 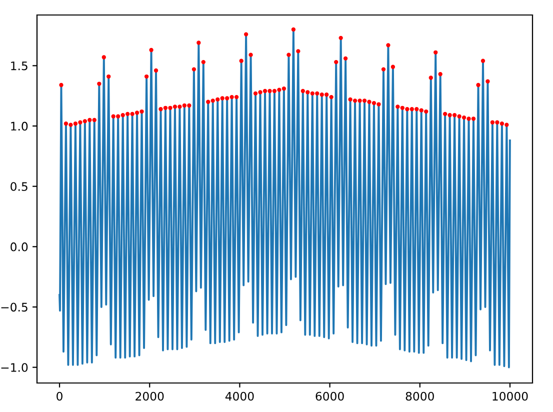 I want to click on y-tick-label: 0.5, so click(x=19, y=186).